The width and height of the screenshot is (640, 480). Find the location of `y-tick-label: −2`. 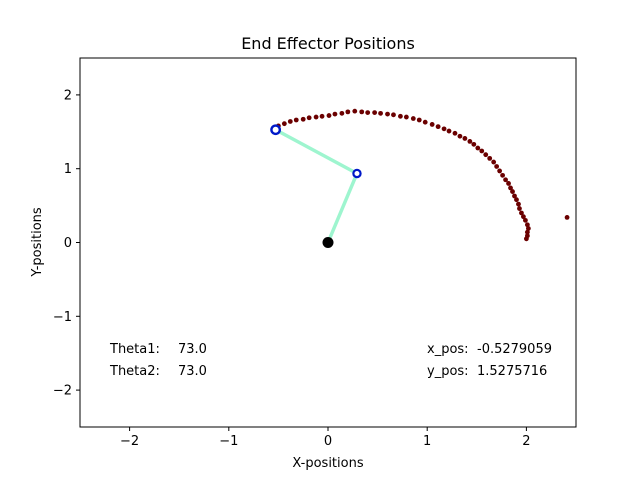

y-tick-label: −2 is located at coordinates (62, 391).